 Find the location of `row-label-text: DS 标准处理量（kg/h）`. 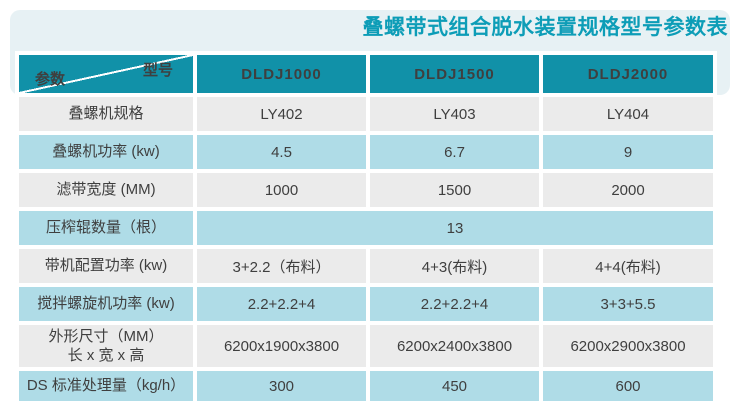

row-label-text: DS 标准处理量（kg/h） is located at coordinates (106, 386).